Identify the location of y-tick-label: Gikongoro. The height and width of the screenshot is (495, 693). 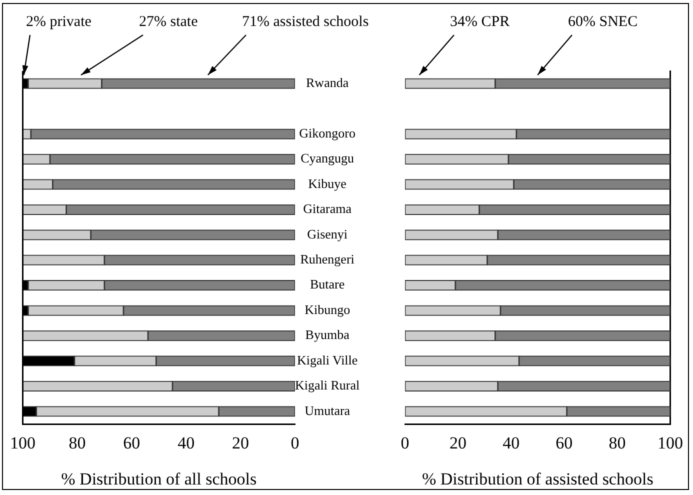
(327, 132).